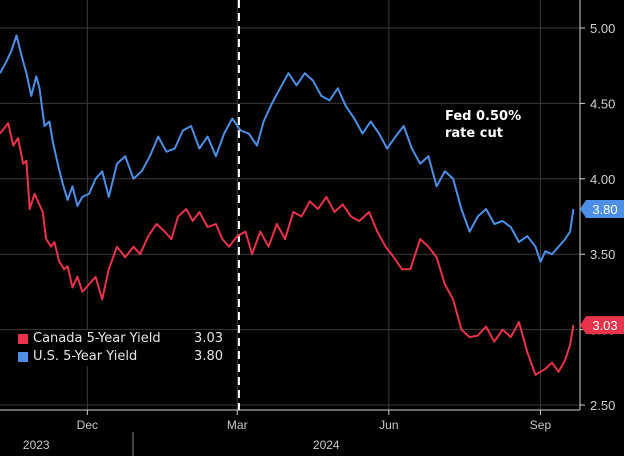 Image resolution: width=624 pixels, height=456 pixels. I want to click on legend-value-us: 3.80, so click(208, 356).